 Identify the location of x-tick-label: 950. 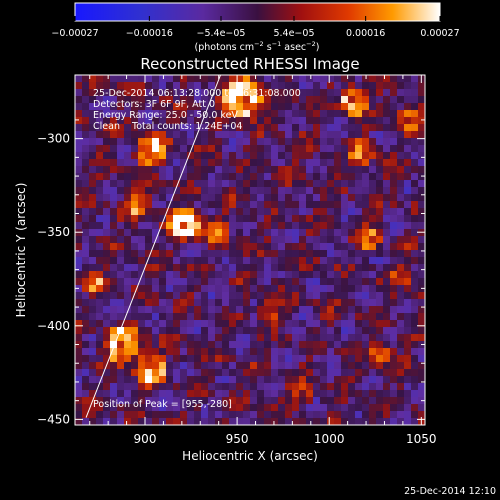
(237, 439).